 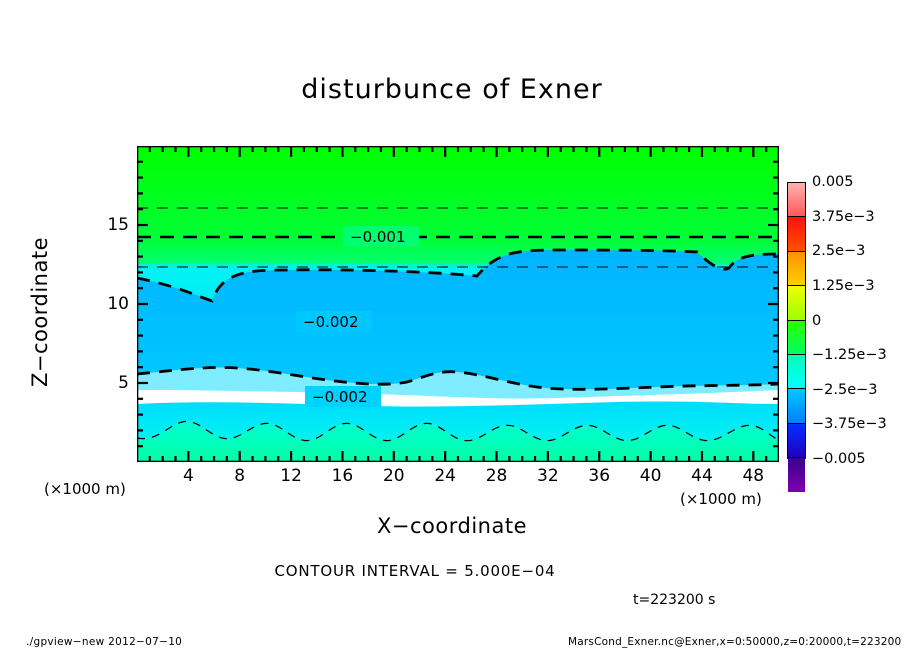 What do you see at coordinates (188, 476) in the screenshot?
I see `x-tick-label-0: 4` at bounding box center [188, 476].